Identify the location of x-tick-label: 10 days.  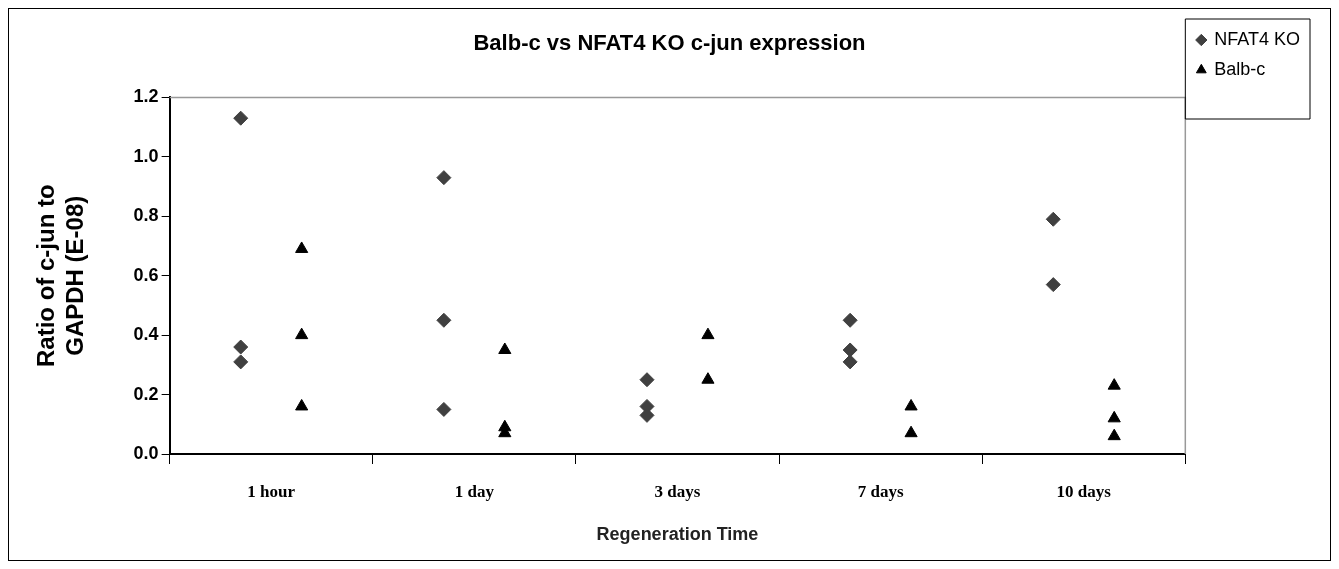
(1084, 491).